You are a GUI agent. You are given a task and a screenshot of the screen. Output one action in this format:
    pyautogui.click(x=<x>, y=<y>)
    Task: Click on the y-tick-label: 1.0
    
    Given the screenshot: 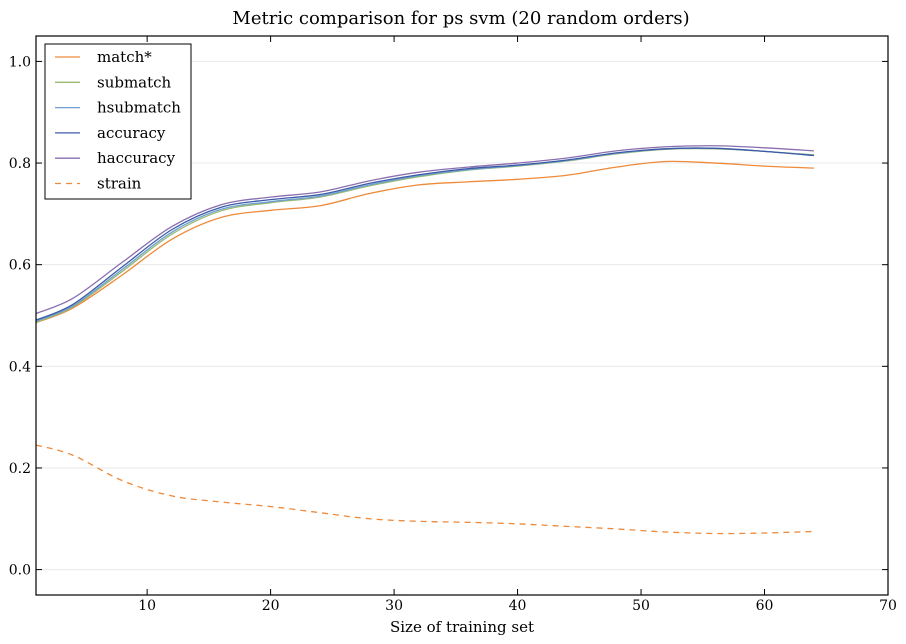 What is the action you would take?
    pyautogui.click(x=20, y=62)
    